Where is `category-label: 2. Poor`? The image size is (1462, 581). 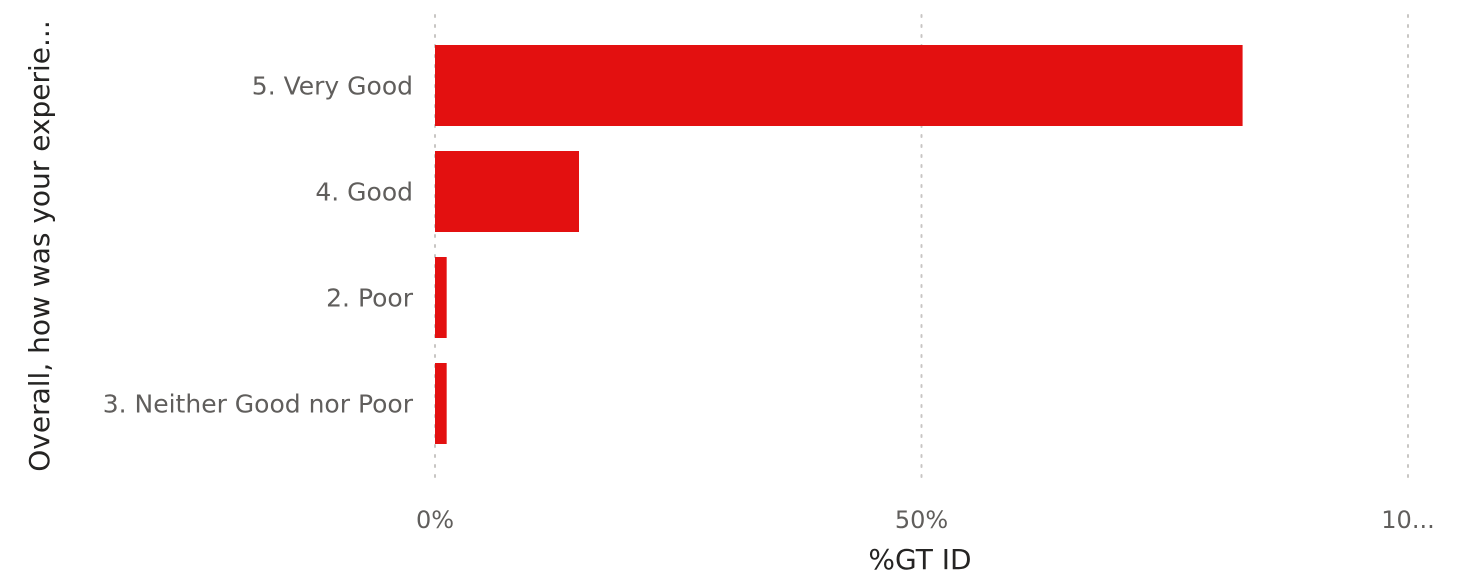 category-label: 2. Poor is located at coordinates (370, 298).